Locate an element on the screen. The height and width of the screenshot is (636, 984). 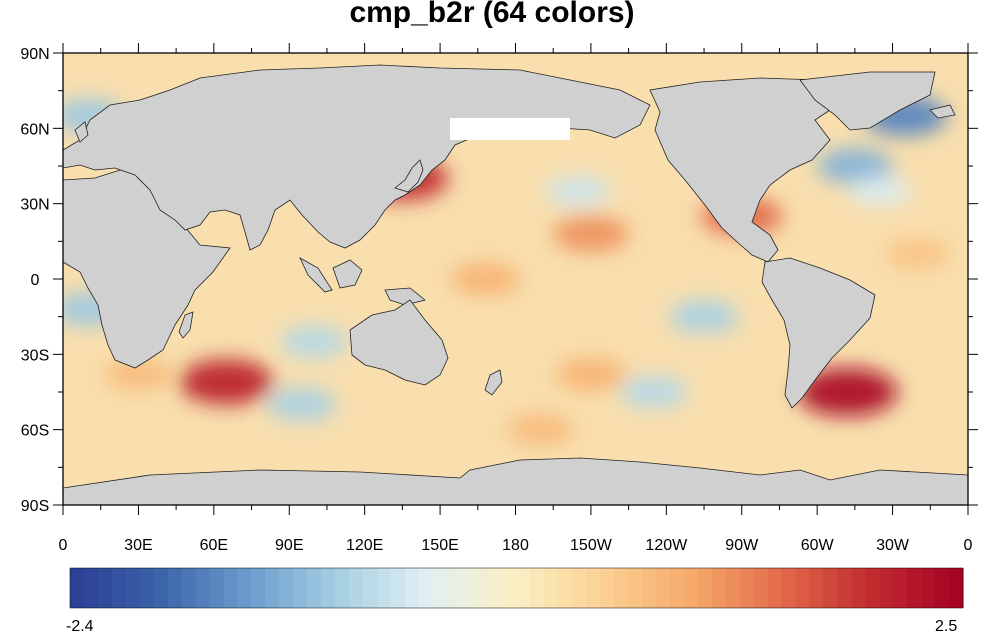
x-tick-label: 150E is located at coordinates (439, 545).